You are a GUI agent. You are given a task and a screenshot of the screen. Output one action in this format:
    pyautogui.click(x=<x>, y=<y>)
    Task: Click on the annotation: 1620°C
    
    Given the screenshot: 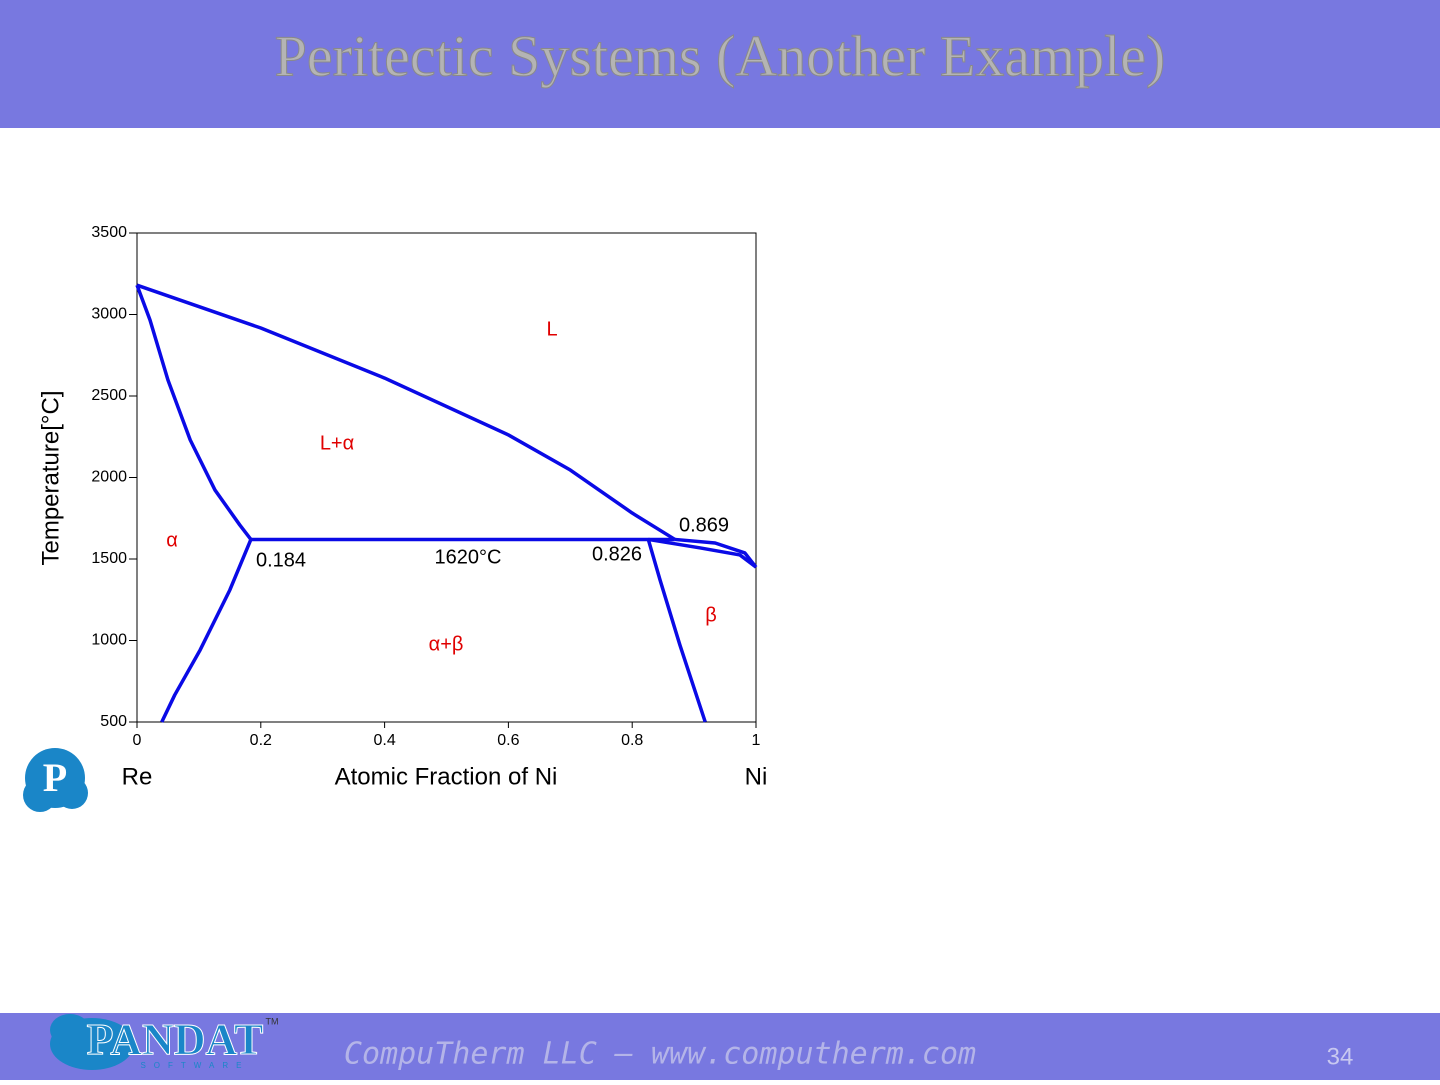 What is the action you would take?
    pyautogui.click(x=468, y=557)
    